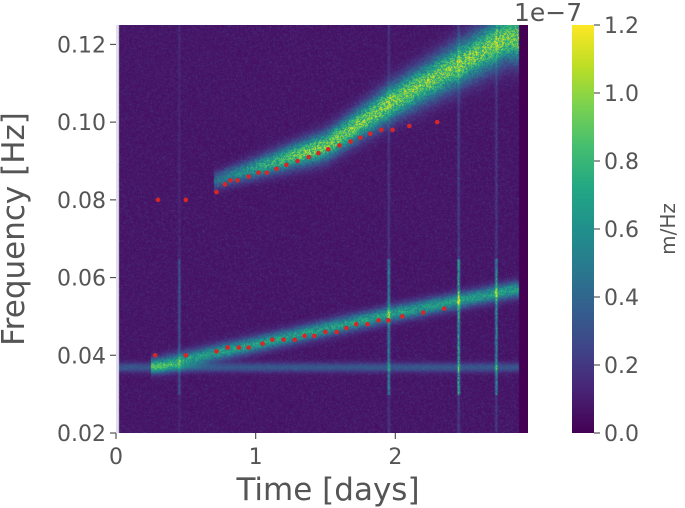 This screenshot has width=685, height=508. I want to click on x-axis-ticks: 0 1 2, so click(255, 451).